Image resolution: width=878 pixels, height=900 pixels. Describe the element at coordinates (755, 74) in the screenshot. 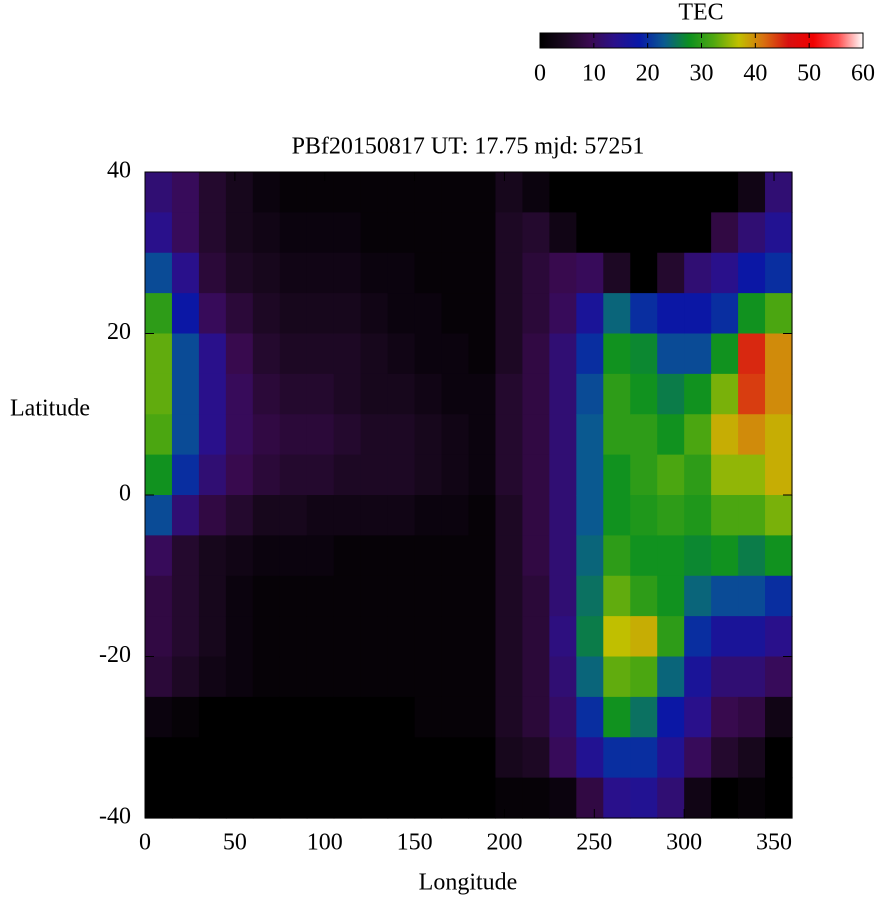

I see `colorbar-tick-label: 40` at that location.